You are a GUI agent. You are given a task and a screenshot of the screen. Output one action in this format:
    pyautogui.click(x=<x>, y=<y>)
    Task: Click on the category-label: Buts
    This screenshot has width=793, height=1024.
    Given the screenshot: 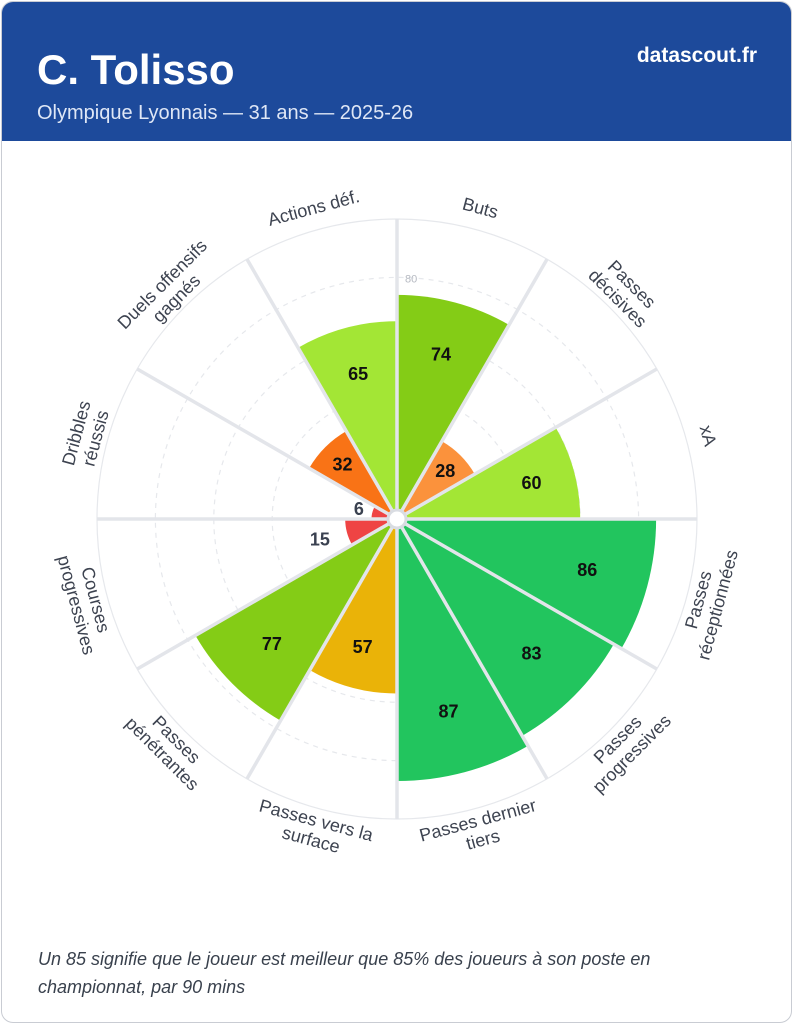 What is the action you would take?
    pyautogui.click(x=480, y=208)
    